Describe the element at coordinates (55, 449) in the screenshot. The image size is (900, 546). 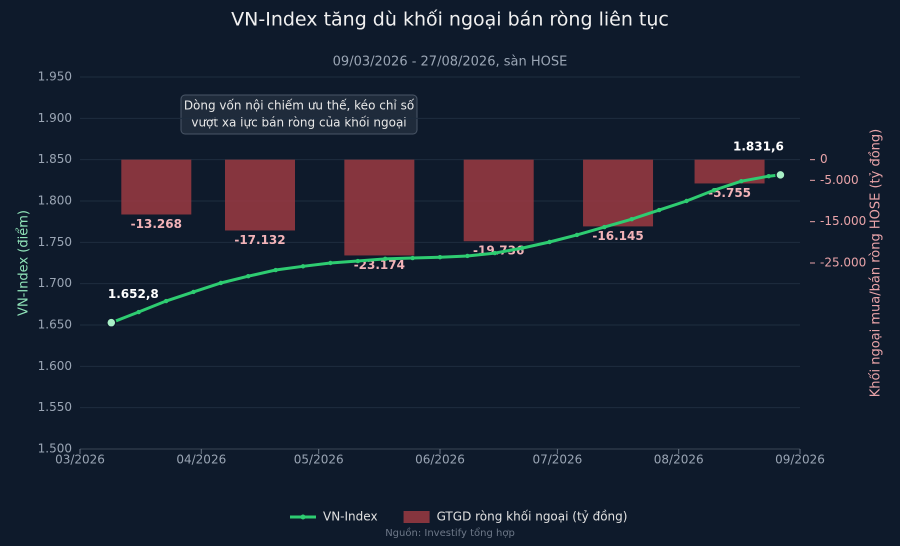
I see `y-tick-label: 1.500` at that location.